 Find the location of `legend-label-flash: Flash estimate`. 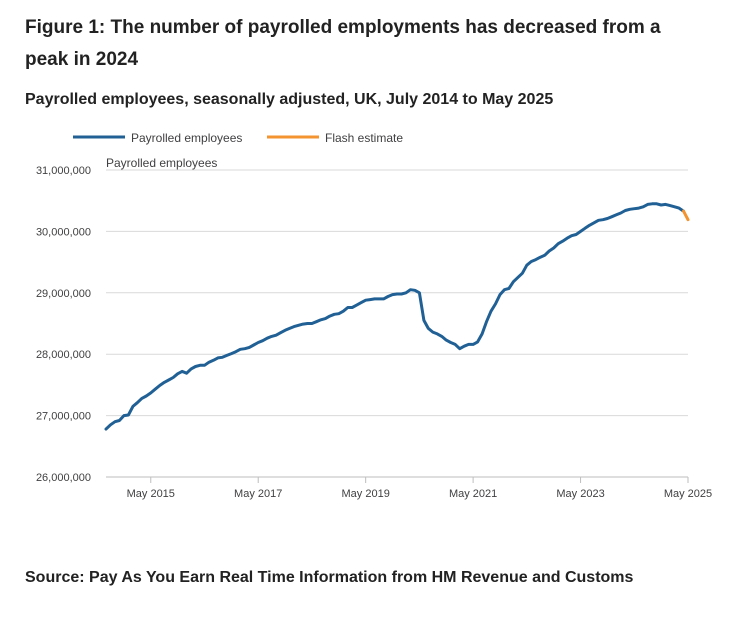

legend-label-flash: Flash estimate is located at coordinates (364, 138).